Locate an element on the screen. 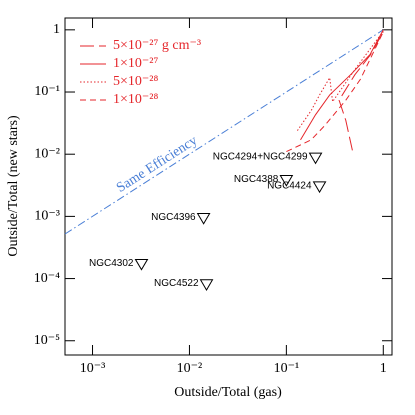 This screenshot has height=415, width=415. legend-label: 5×10⁻²⁷ g cm⁻³ is located at coordinates (157, 45).